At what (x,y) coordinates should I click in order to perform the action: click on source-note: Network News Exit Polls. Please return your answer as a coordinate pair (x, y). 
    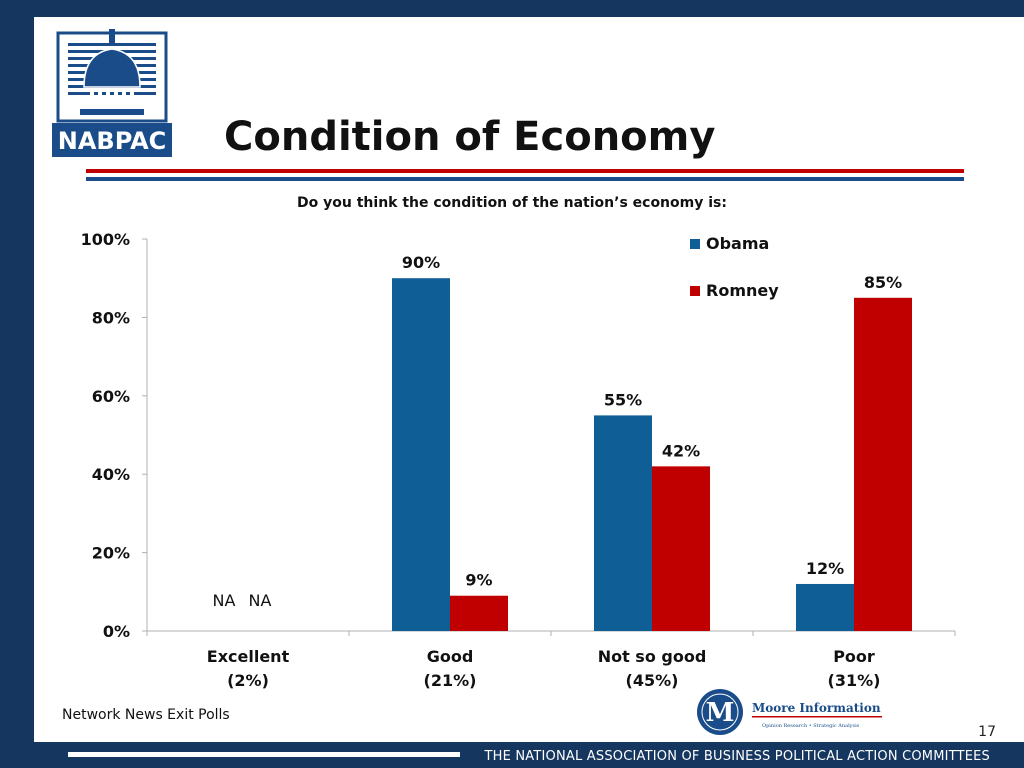
    Looking at the image, I should click on (146, 715).